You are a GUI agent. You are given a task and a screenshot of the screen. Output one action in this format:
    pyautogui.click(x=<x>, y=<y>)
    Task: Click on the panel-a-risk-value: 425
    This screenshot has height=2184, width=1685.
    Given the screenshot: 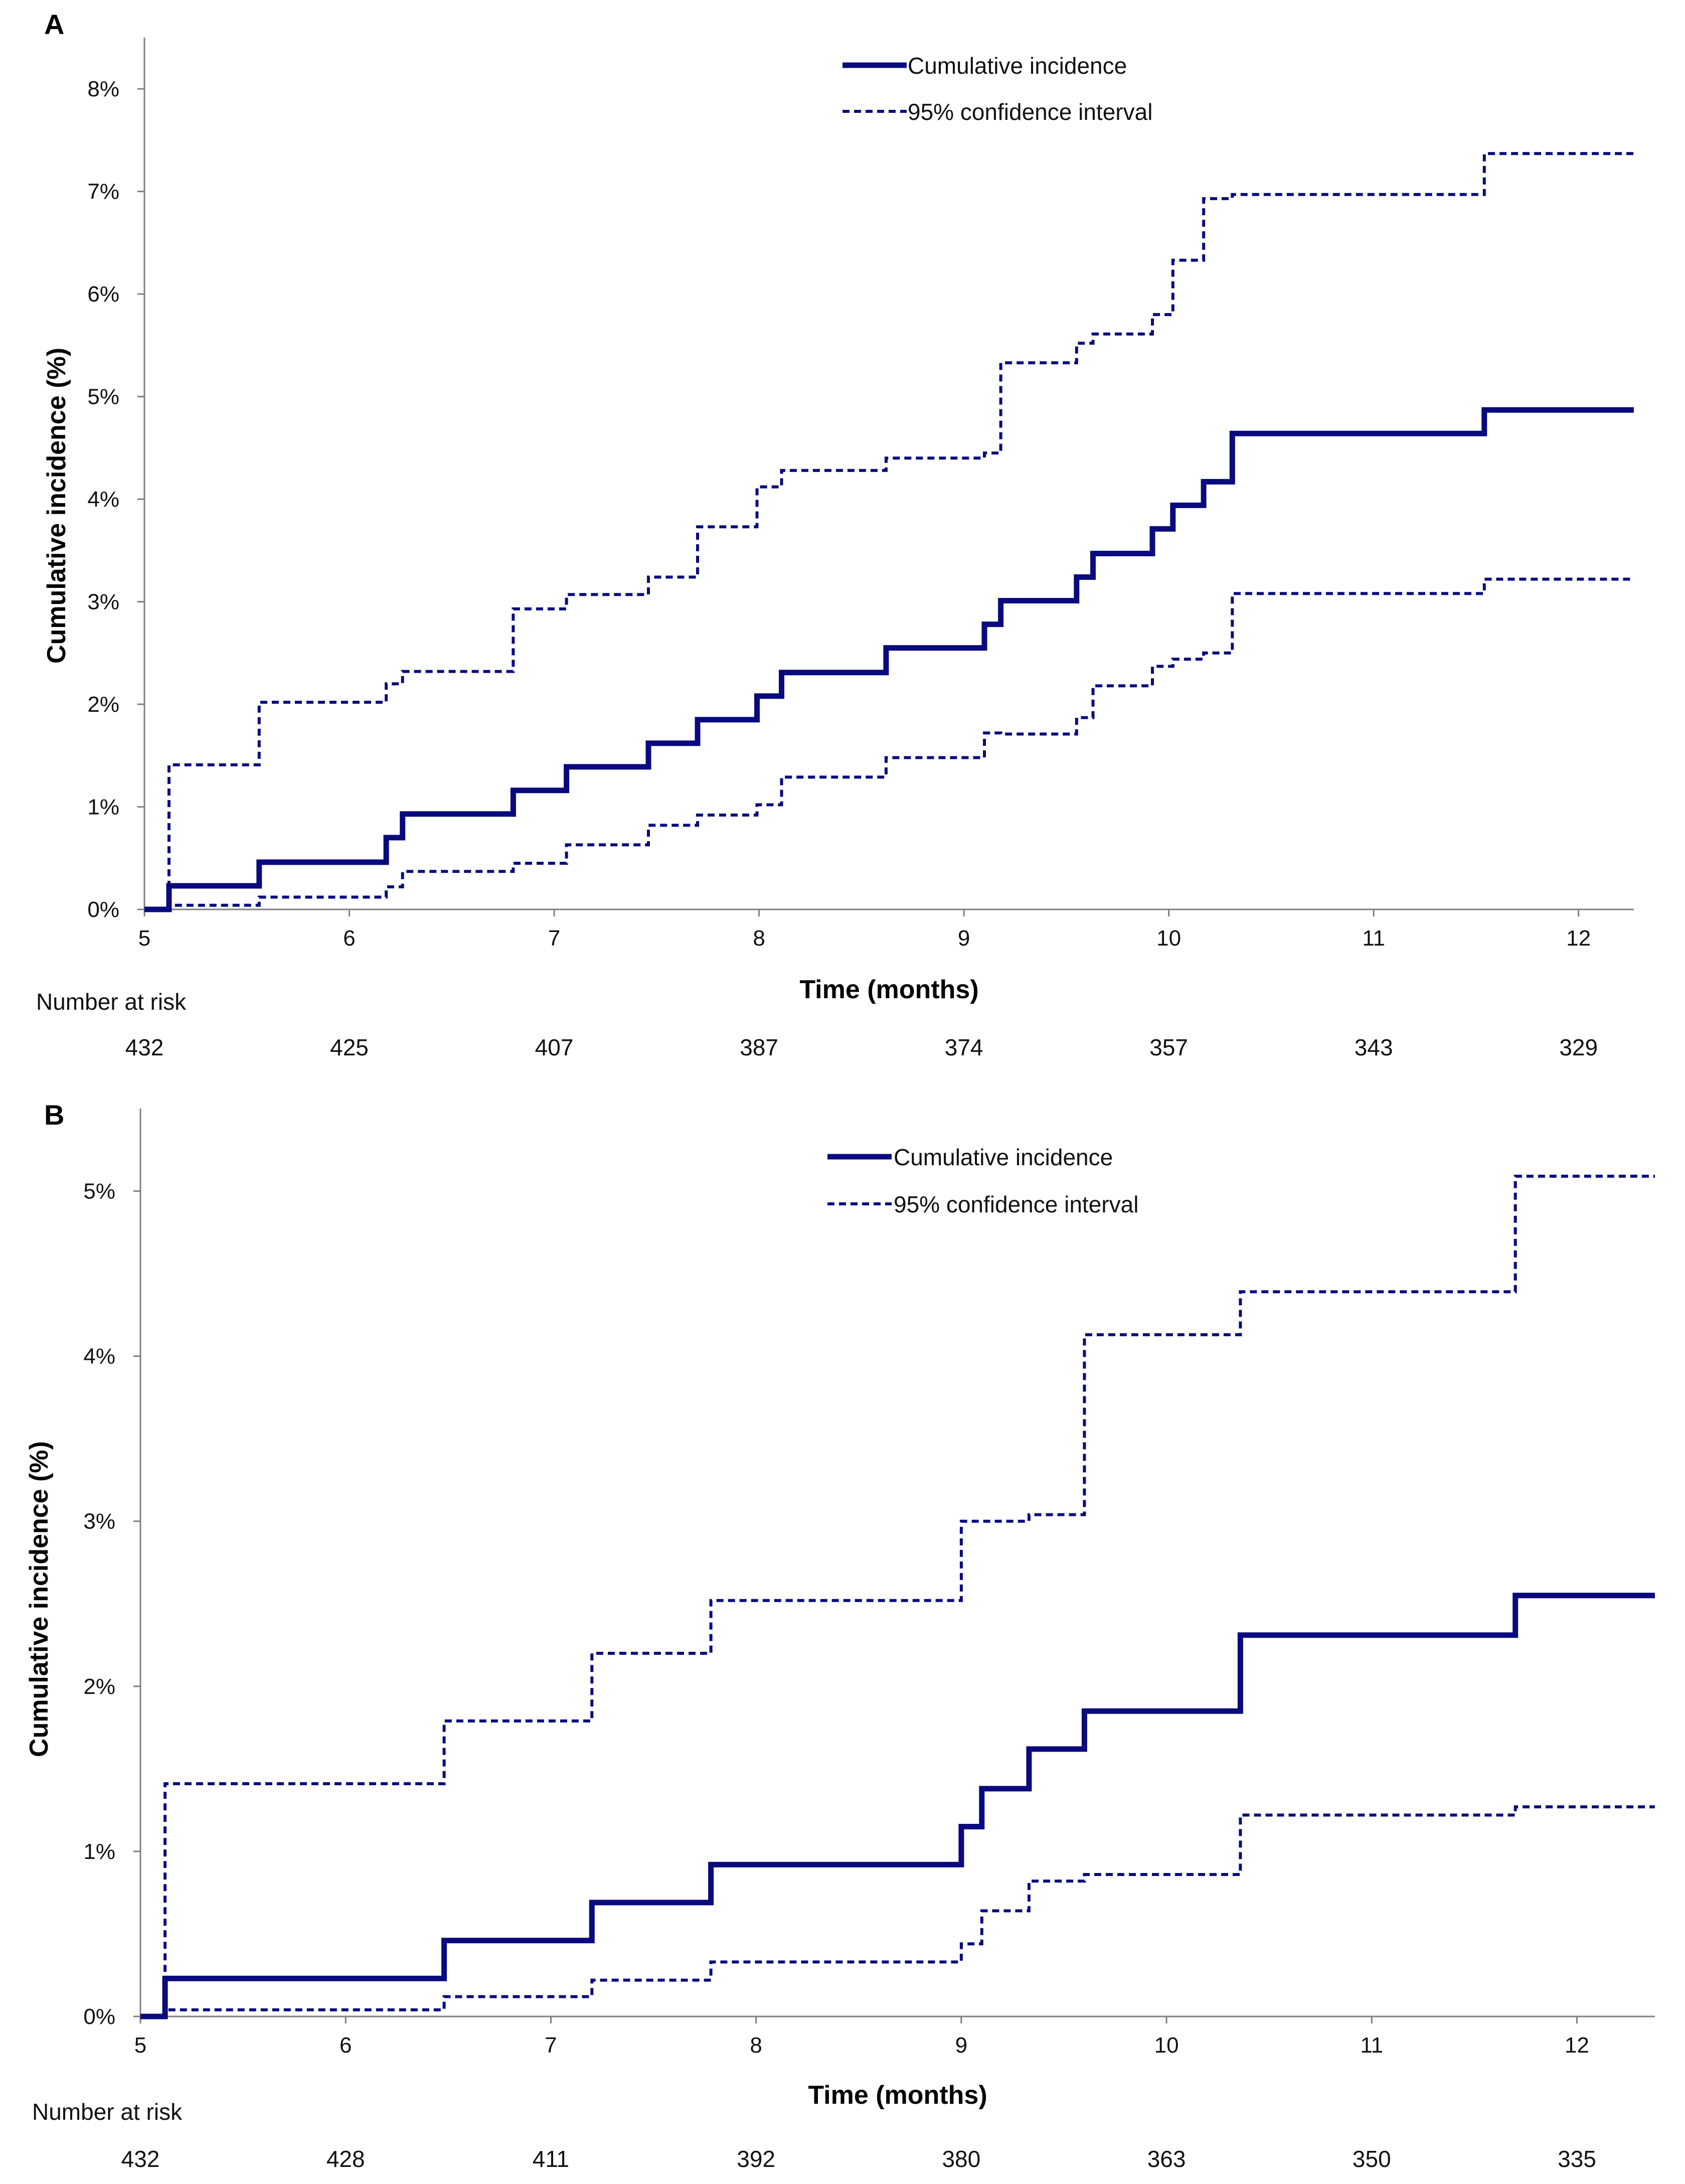 What is the action you would take?
    pyautogui.click(x=349, y=1047)
    